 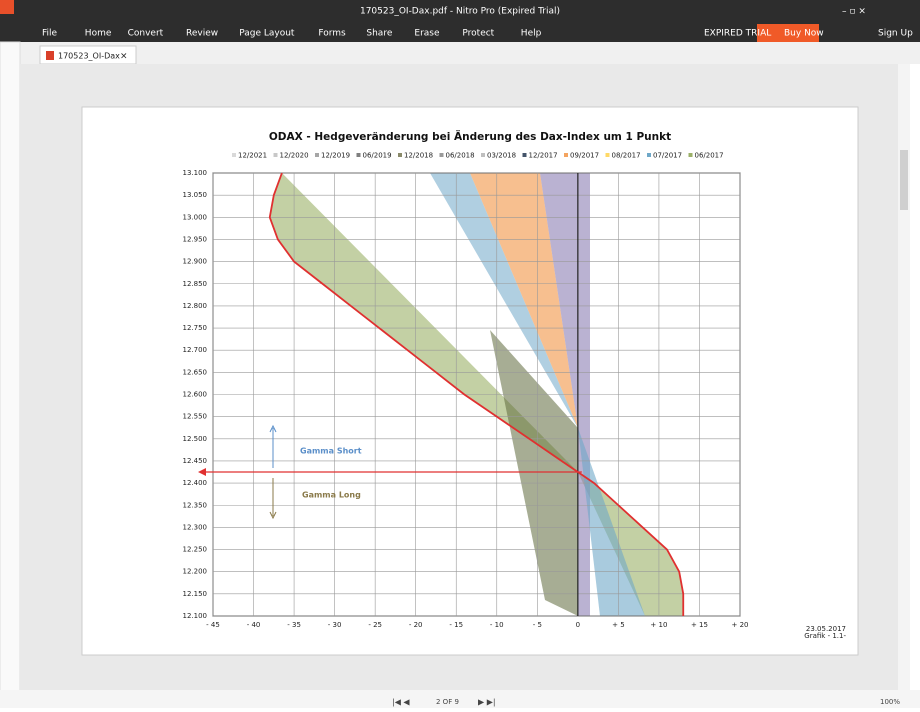 What do you see at coordinates (537, 625) in the screenshot?
I see `x-tick-label: - 5` at bounding box center [537, 625].